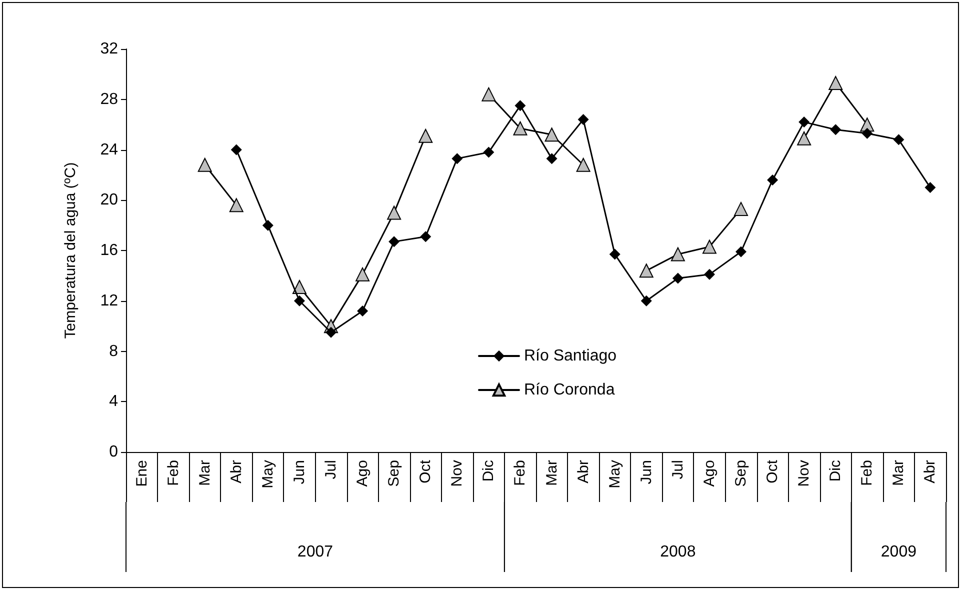 Image resolution: width=963 pixels, height=592 pixels. What do you see at coordinates (678, 552) in the screenshot?
I see `text: 2008` at bounding box center [678, 552].